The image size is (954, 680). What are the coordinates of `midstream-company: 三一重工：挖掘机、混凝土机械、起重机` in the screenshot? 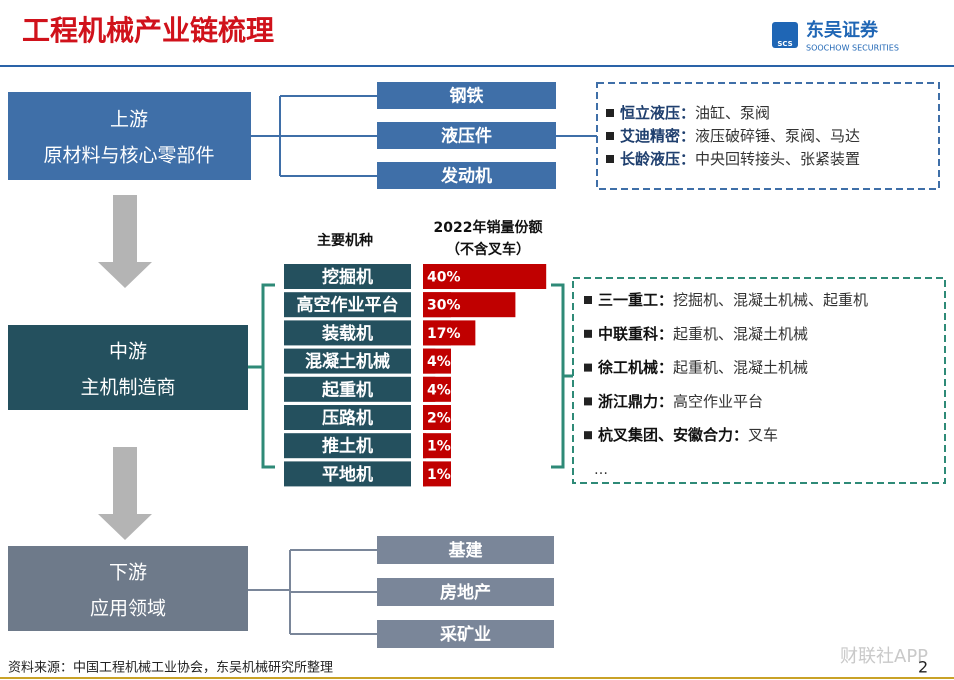 It's located at (733, 300).